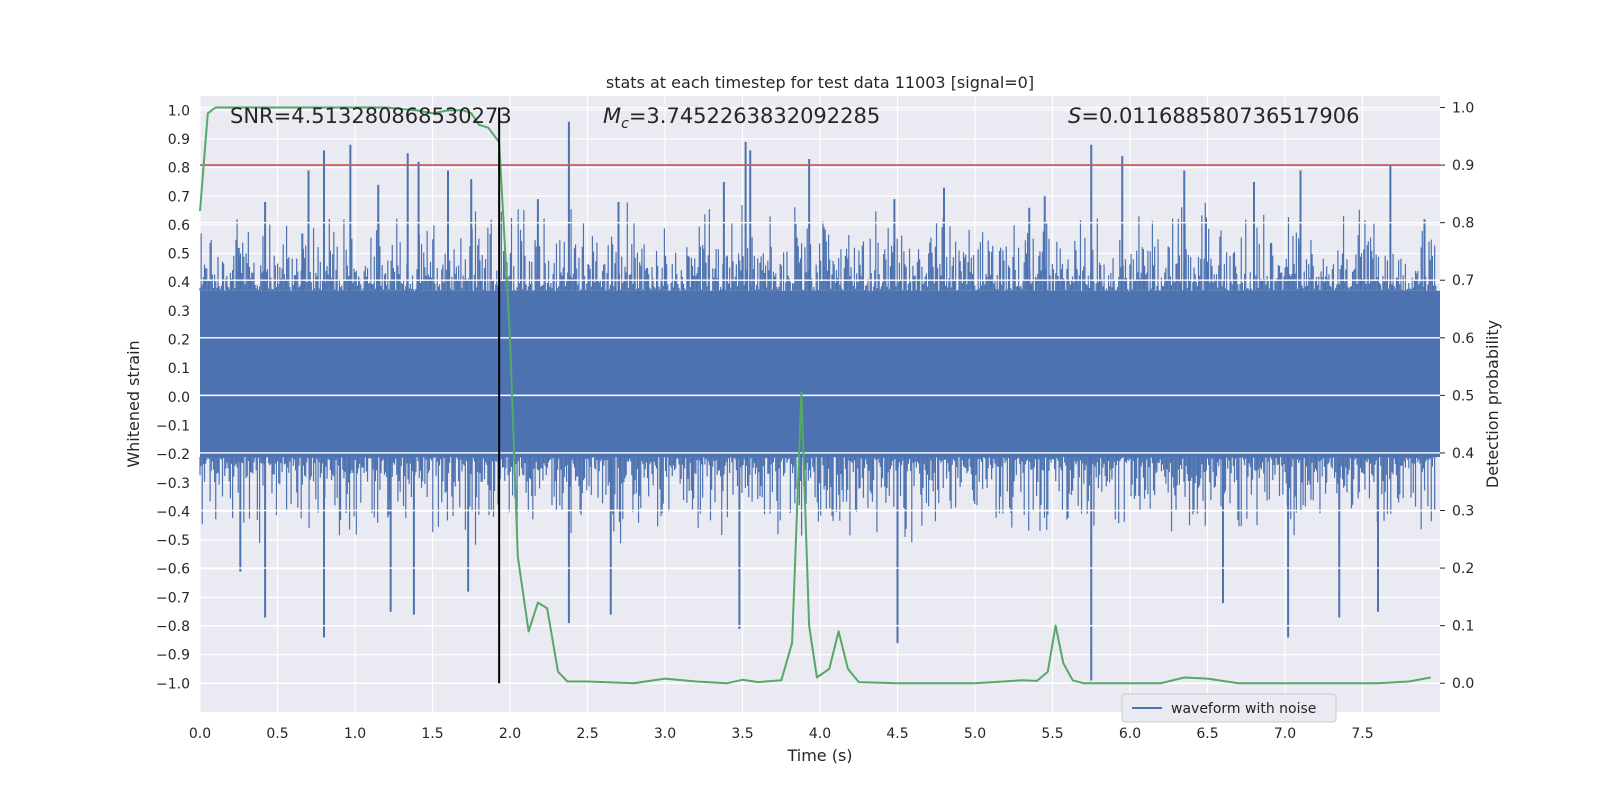 The image size is (1600, 800). What do you see at coordinates (173, 684) in the screenshot?
I see `y-left-tick-label: −1.0` at bounding box center [173, 684].